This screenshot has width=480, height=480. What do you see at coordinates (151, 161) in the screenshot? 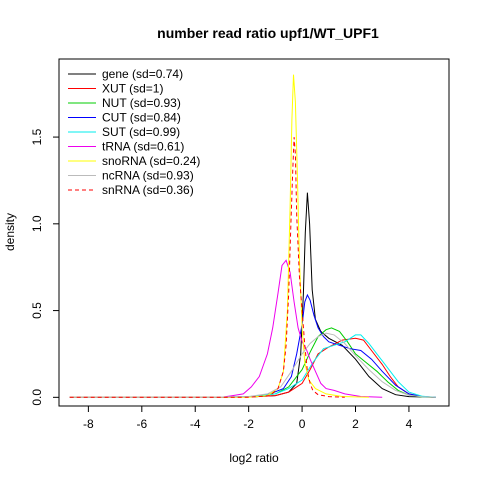
I see `legend-label-6: snoRNA (sd=0.24)` at bounding box center [151, 161].